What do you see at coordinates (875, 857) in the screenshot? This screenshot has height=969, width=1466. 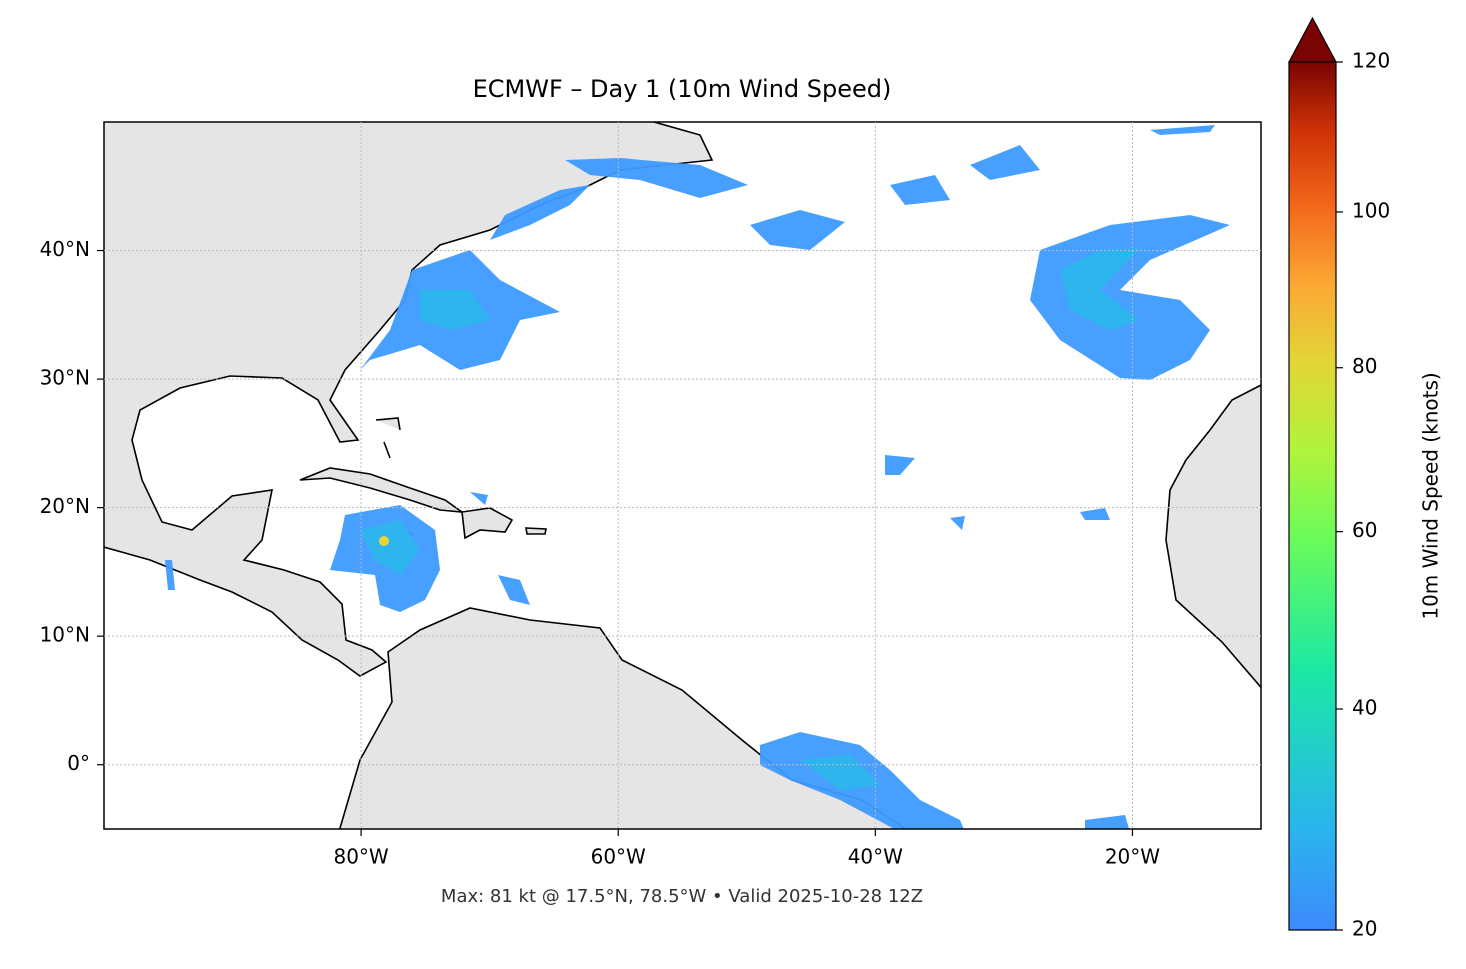 I see `x-tick-label: 40°W` at bounding box center [875, 857].